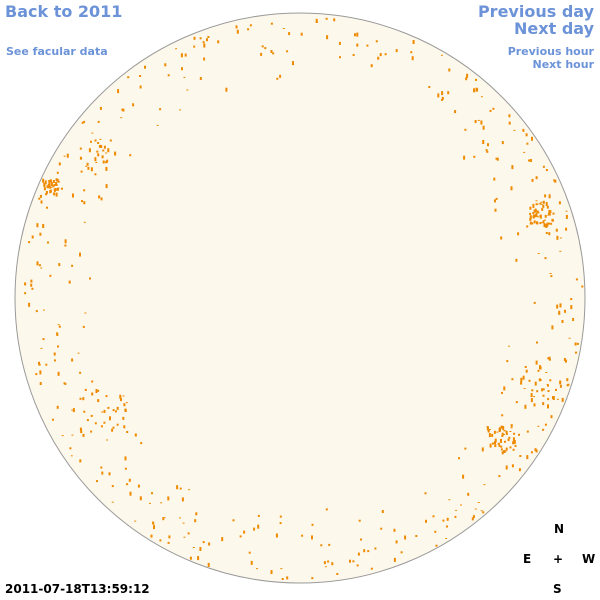 This screenshot has height=600, width=600. I want to click on previous-hour-link: Previous hour, so click(550, 51).